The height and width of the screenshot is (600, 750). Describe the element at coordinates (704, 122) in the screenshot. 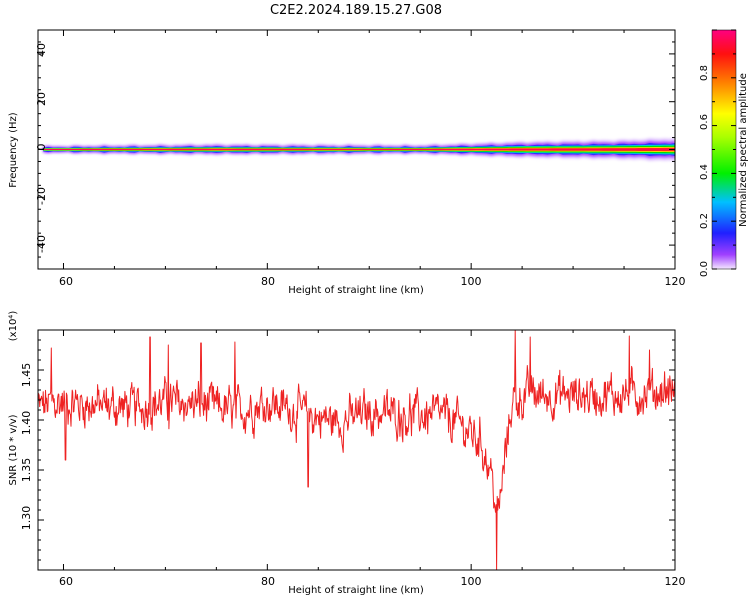

I see `colorbar-tick-0.6: 0.6` at that location.